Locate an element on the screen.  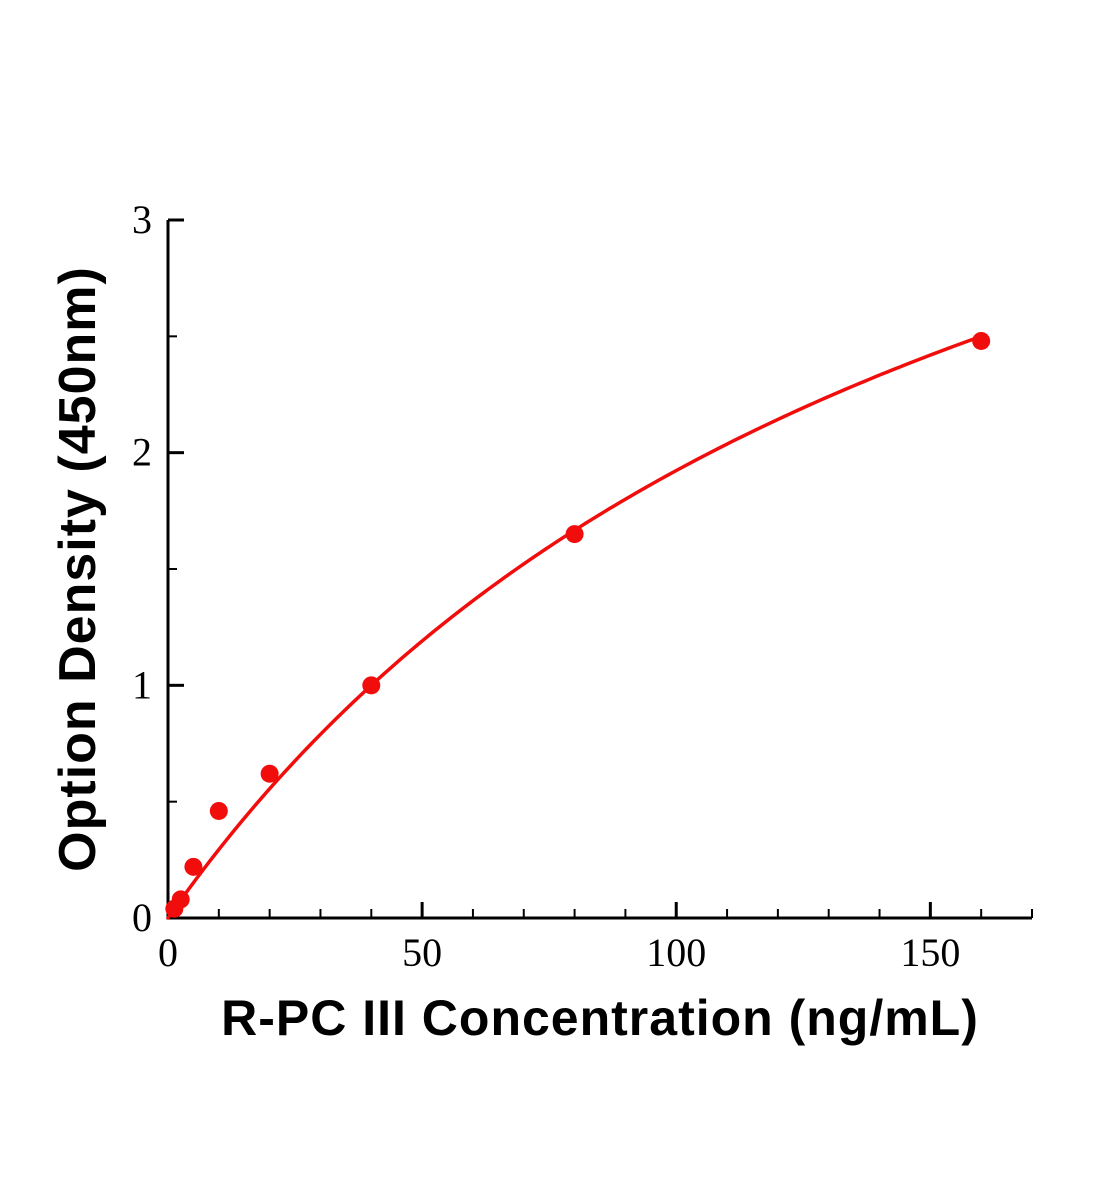
x-tick-label: 100 is located at coordinates (676, 952).